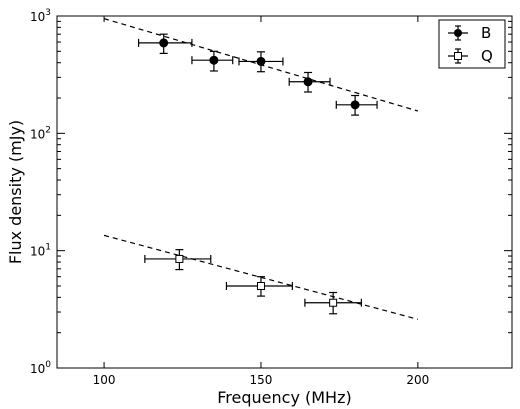 Image resolution: width=520 pixels, height=409 pixels. Describe the element at coordinates (40, 251) in the screenshot. I see `y-tick-label: 10¹` at that location.